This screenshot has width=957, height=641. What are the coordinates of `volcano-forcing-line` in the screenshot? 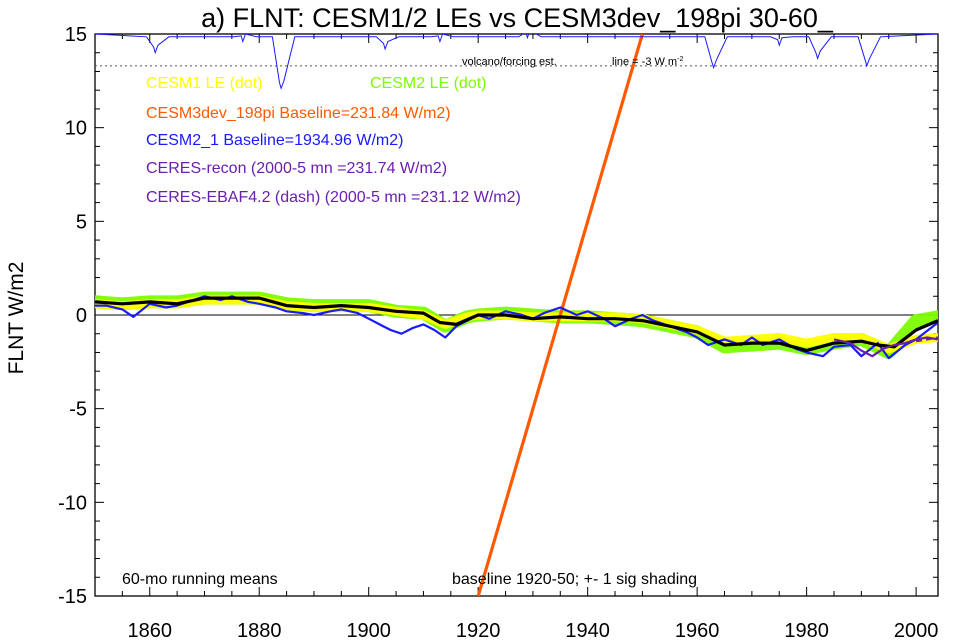 It's located at (516, 62).